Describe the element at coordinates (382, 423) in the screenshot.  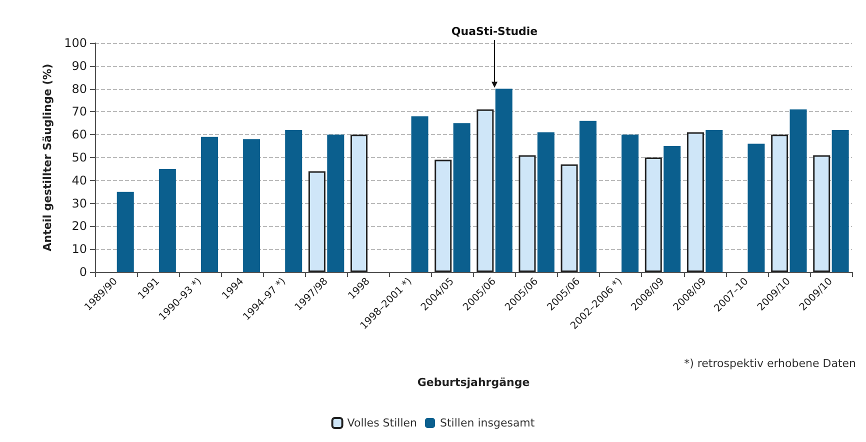
I see `legend-label: Volles Stillen` at that location.